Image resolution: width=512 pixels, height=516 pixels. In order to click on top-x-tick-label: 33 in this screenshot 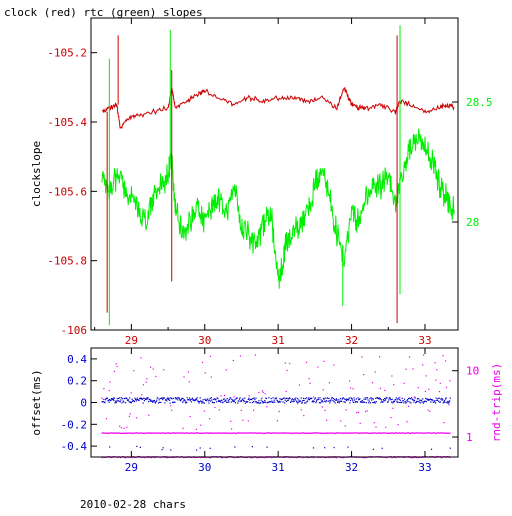, I will do `click(424, 340)`.